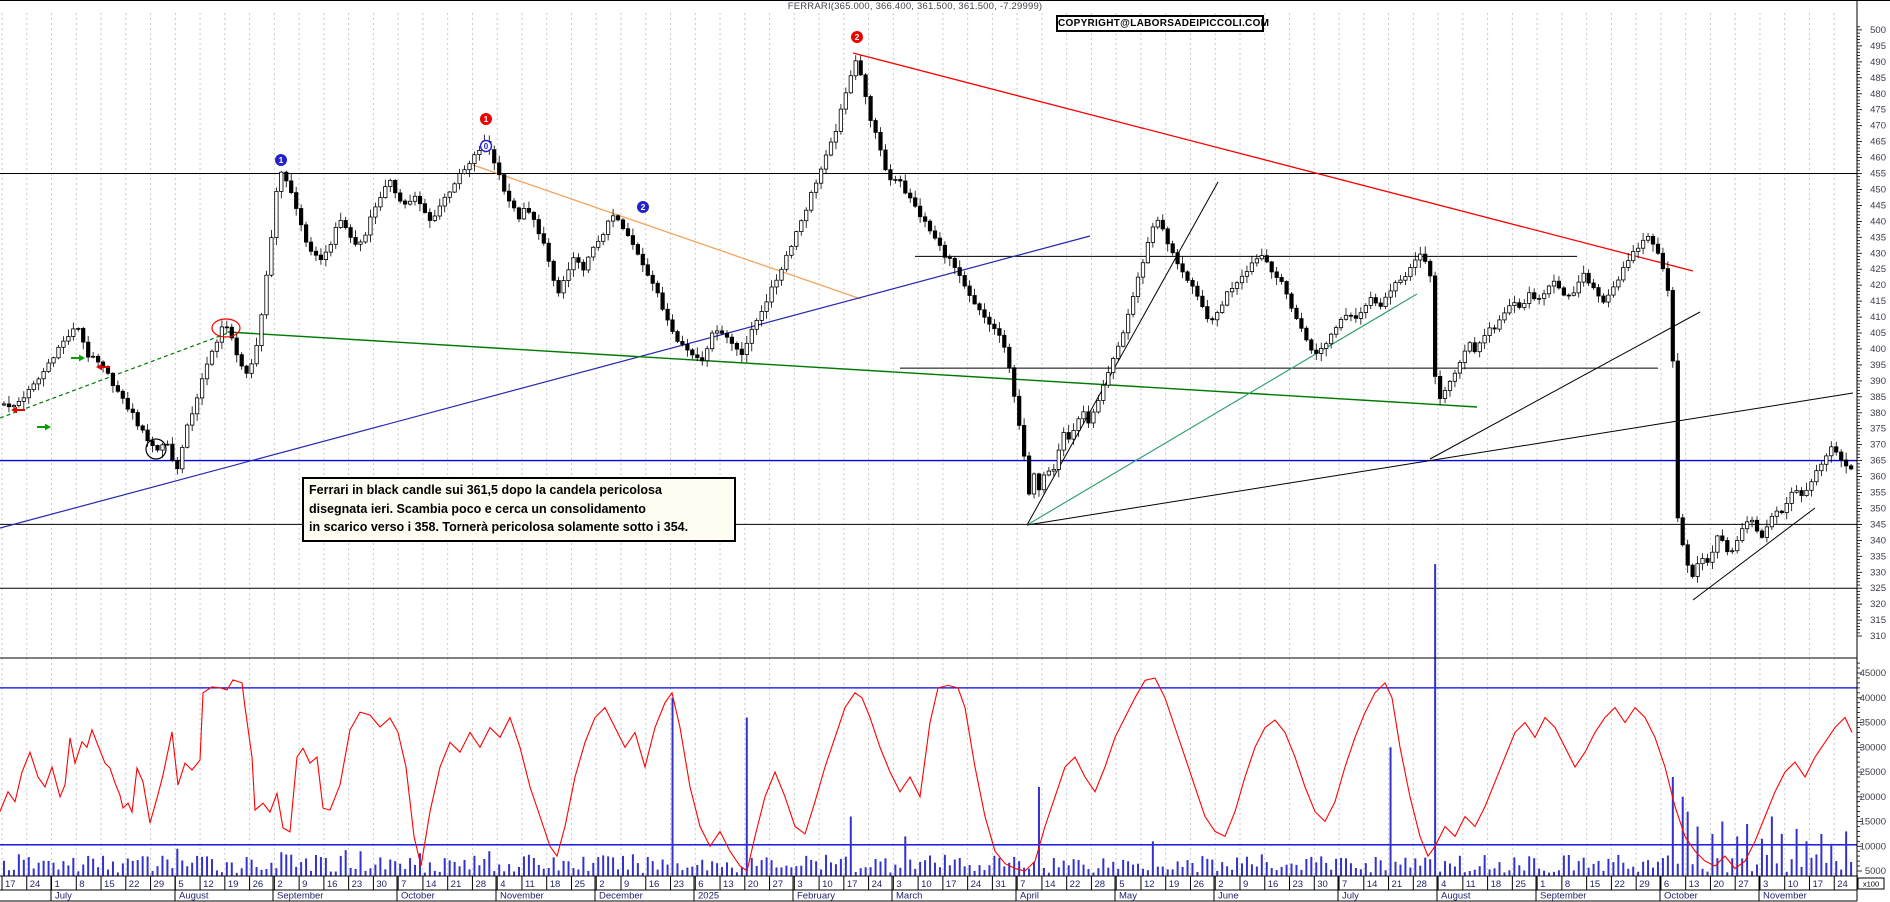  Describe the element at coordinates (1878, 30) in the screenshot. I see `svg-text: 500` at that location.